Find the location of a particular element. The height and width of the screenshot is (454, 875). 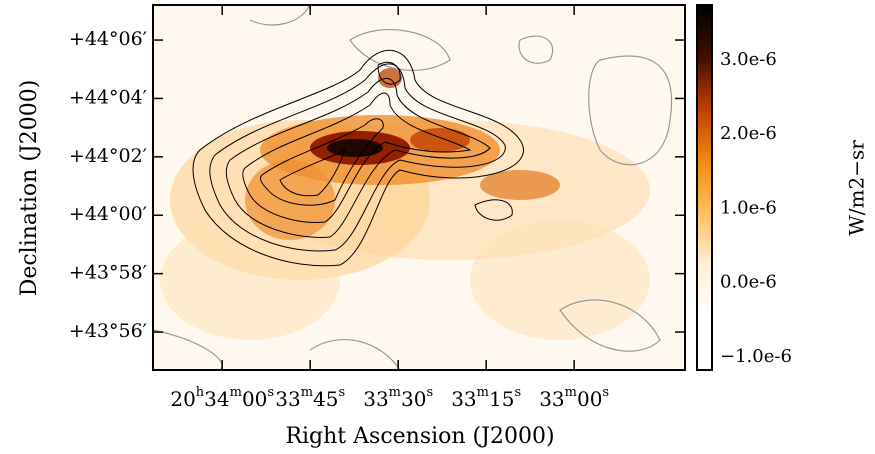

y-tick-label: +44°06′ is located at coordinates (108, 39).